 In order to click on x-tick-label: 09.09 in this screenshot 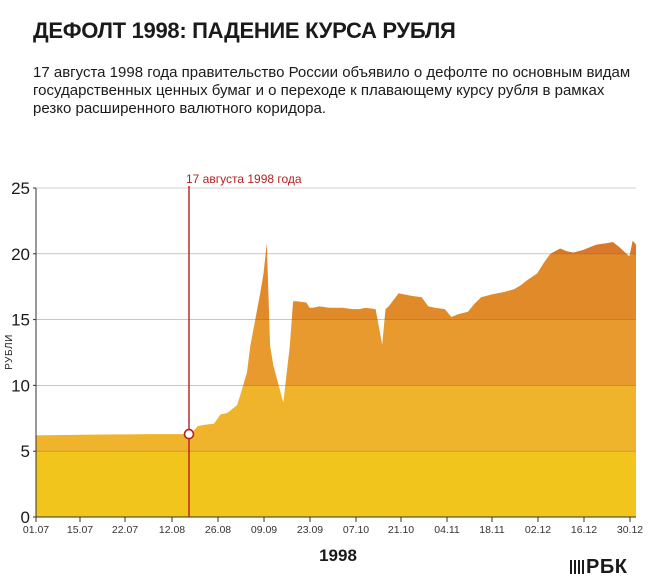, I will do `click(264, 530)`.